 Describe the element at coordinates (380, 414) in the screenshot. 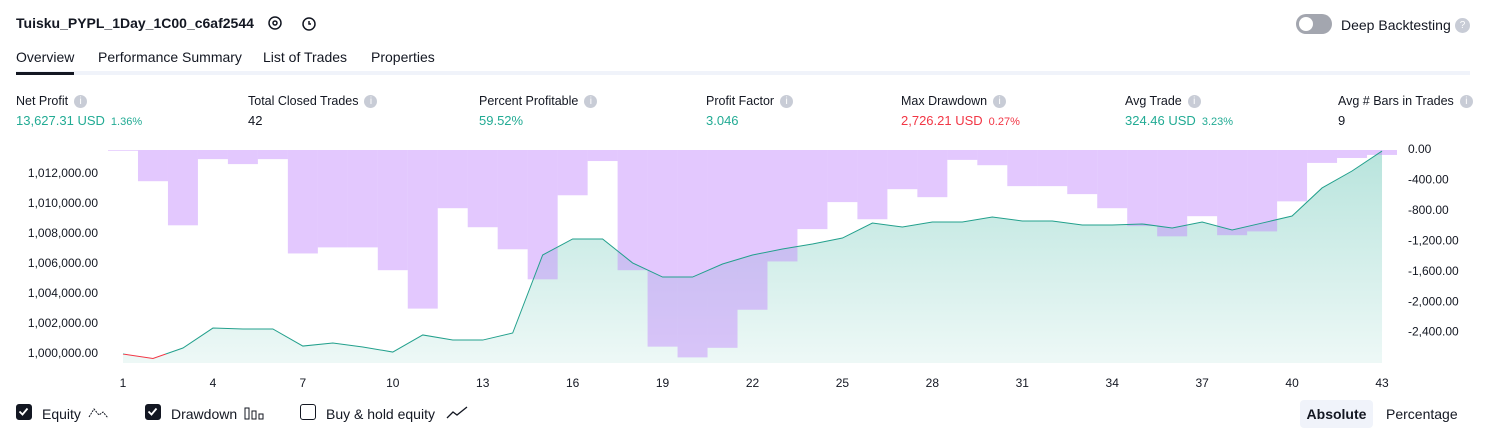

I see `legend-label: Buy & hold equity` at that location.